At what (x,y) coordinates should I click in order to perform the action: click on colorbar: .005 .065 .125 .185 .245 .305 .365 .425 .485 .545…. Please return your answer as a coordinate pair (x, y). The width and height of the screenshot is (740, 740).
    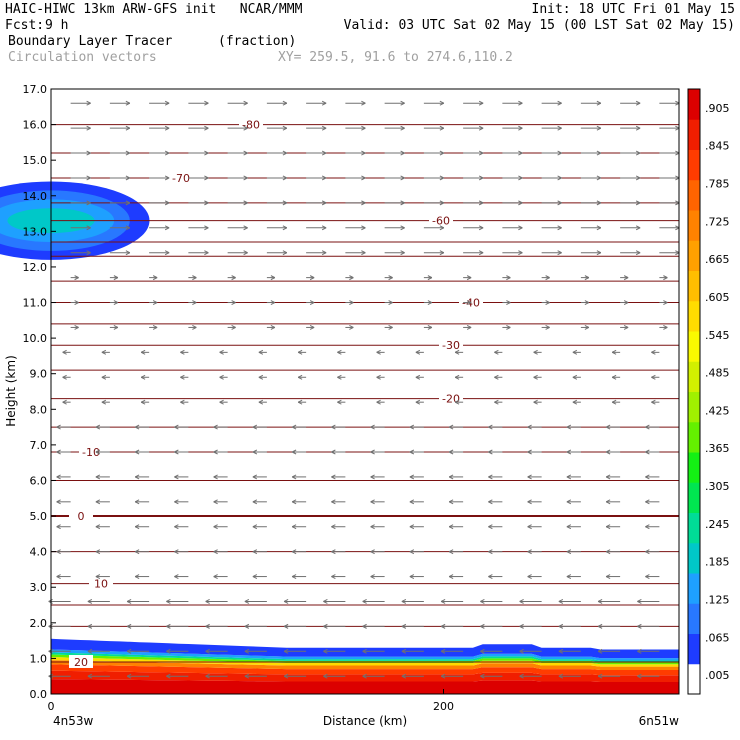
    Looking at the image, I should click on (708, 391).